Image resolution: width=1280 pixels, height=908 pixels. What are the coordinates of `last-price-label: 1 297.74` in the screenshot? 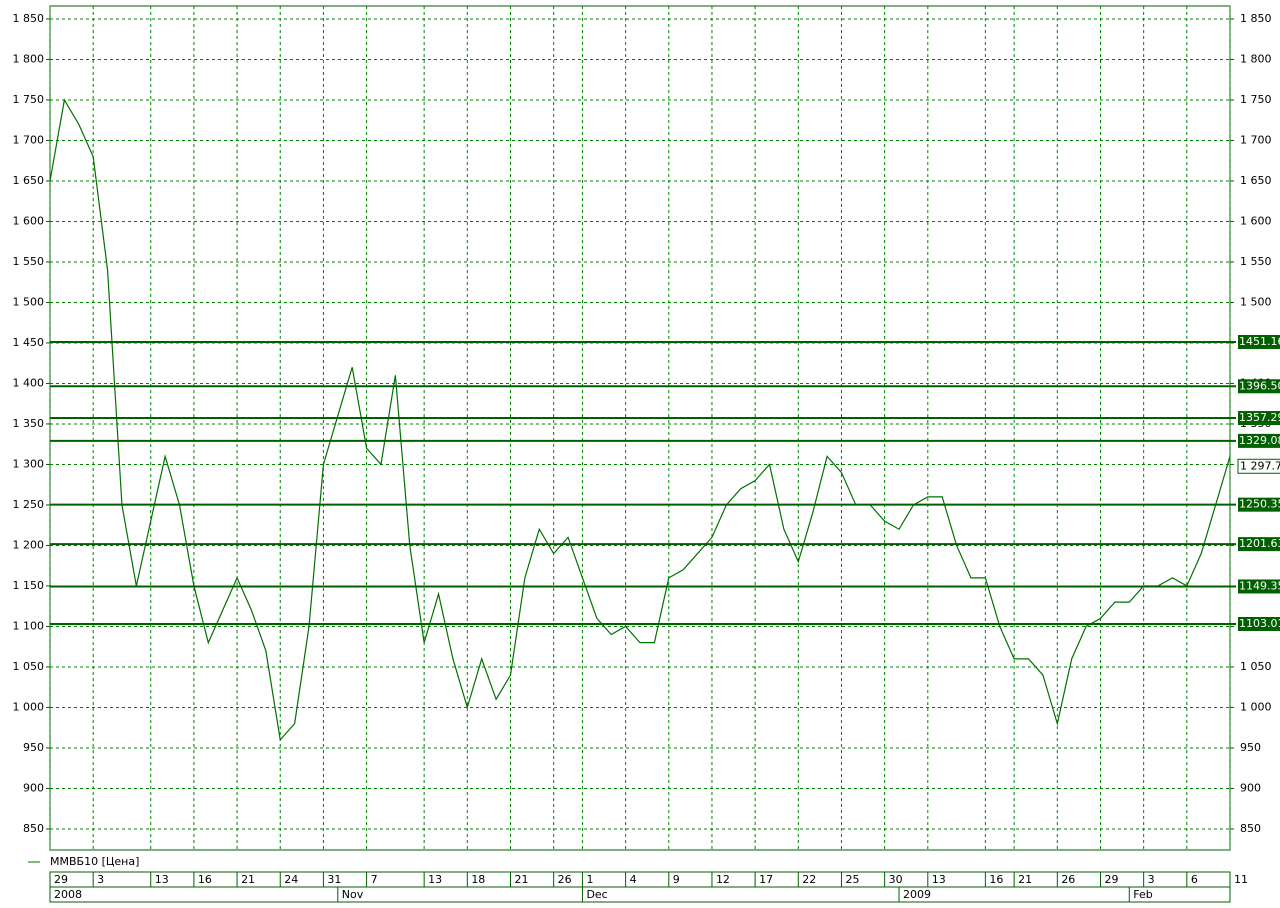 It's located at (1260, 465).